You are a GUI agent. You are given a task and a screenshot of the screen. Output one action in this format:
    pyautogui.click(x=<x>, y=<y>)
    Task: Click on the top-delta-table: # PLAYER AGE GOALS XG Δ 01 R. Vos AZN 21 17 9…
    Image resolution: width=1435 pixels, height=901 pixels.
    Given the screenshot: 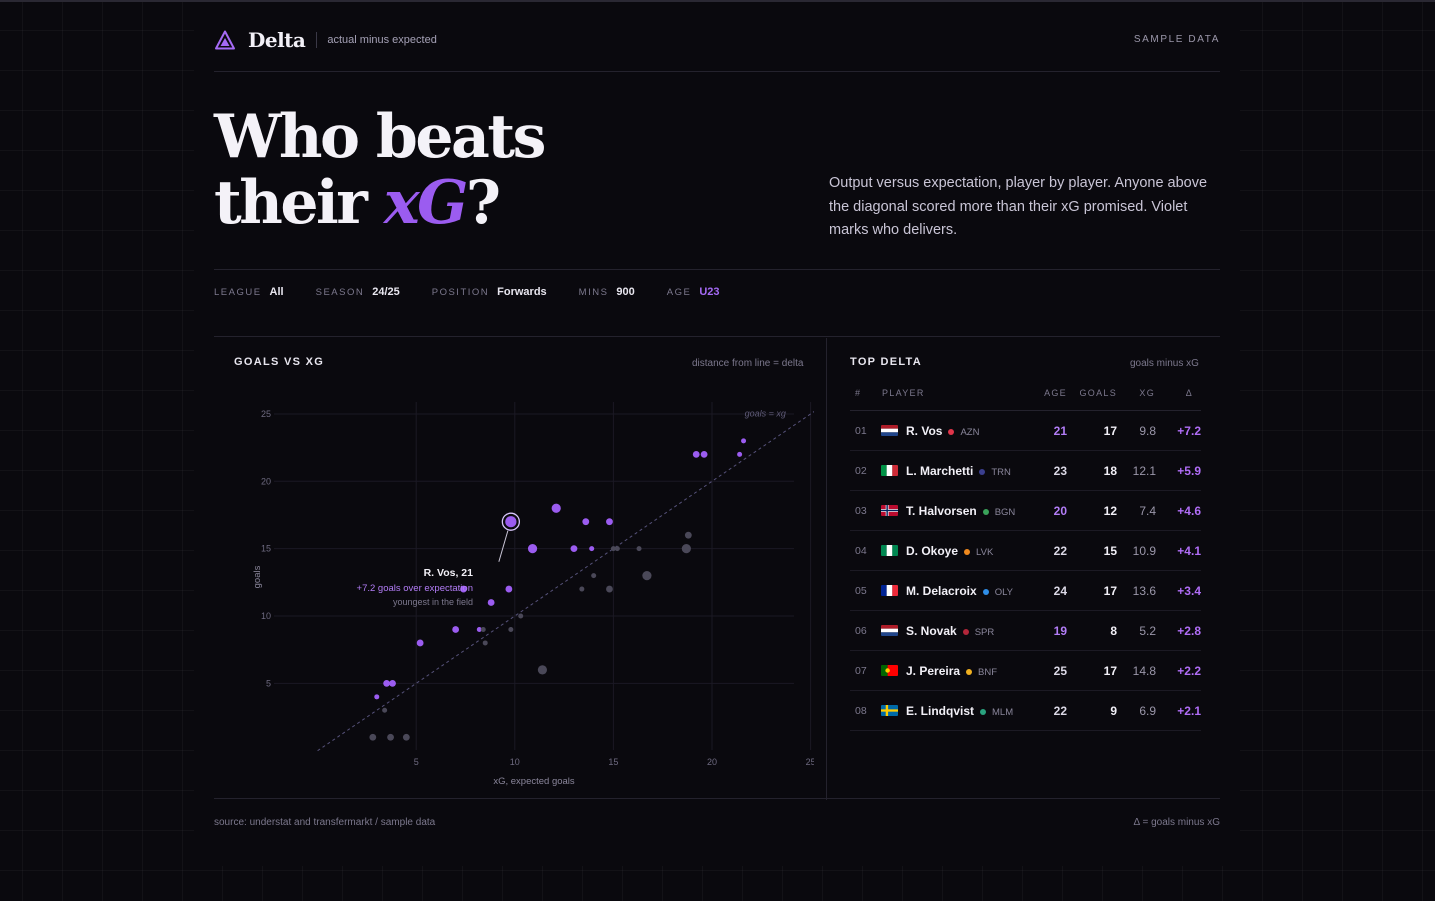 What is the action you would take?
    pyautogui.click(x=1025, y=554)
    